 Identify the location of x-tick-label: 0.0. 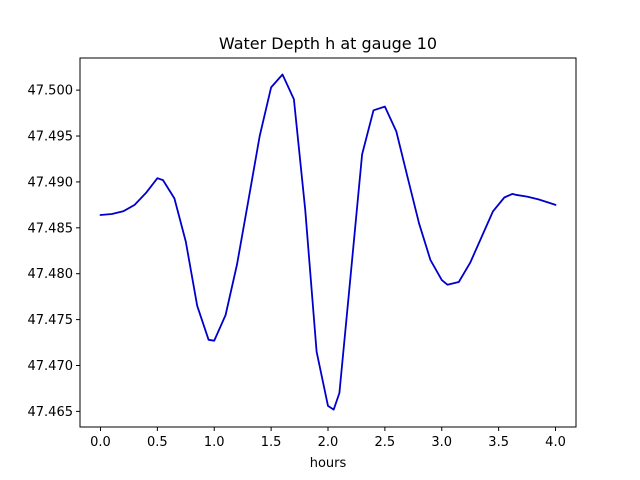
(100, 442).